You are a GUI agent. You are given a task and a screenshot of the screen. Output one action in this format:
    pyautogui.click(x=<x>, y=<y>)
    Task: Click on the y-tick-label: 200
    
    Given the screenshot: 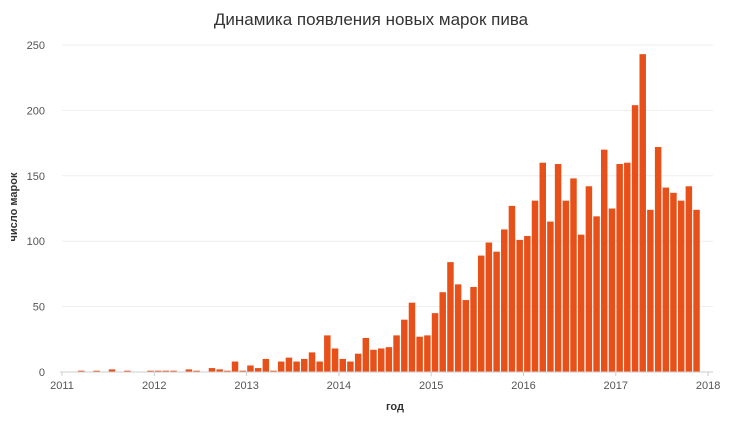 What is the action you would take?
    pyautogui.click(x=36, y=111)
    